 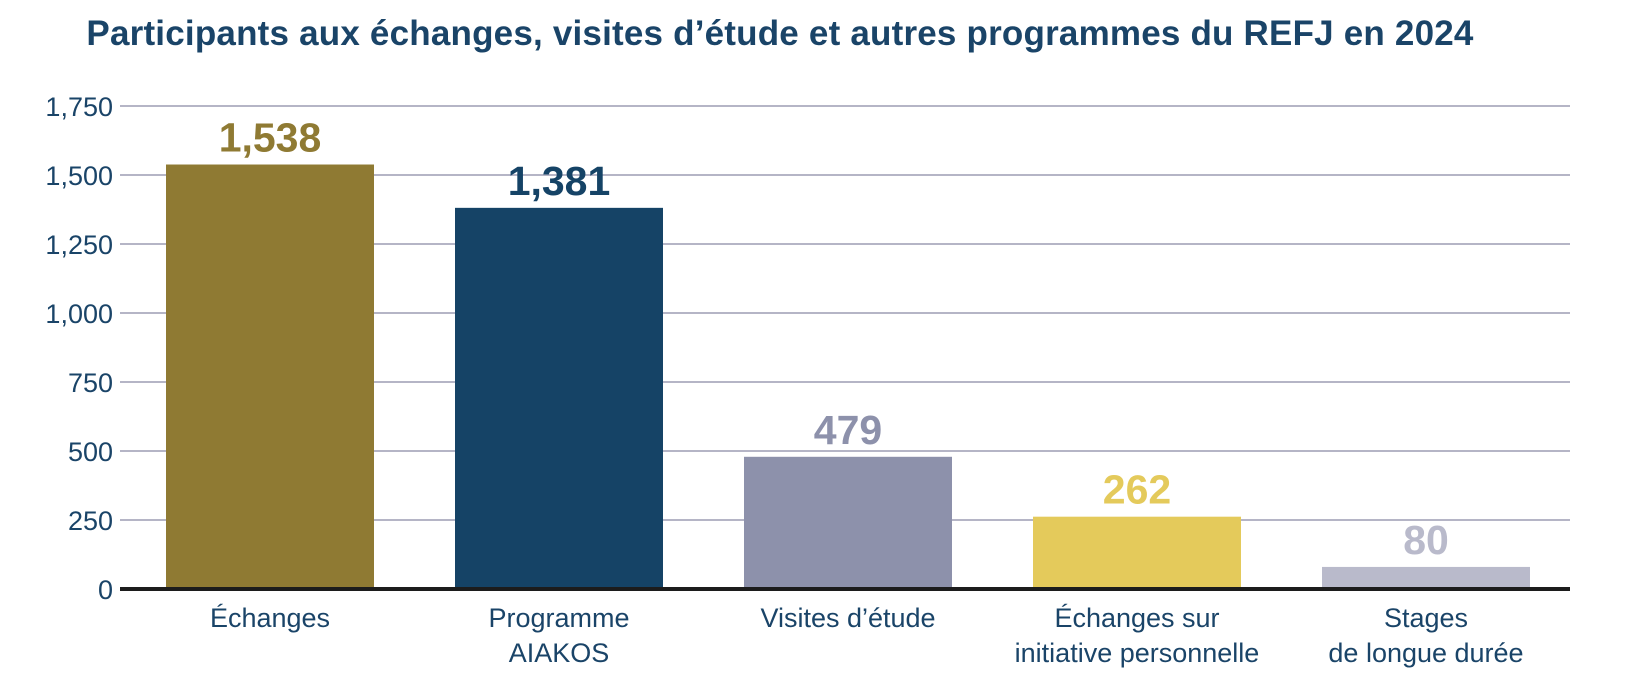 What do you see at coordinates (1137, 490) in the screenshot?
I see `bar-value-label: 262` at bounding box center [1137, 490].